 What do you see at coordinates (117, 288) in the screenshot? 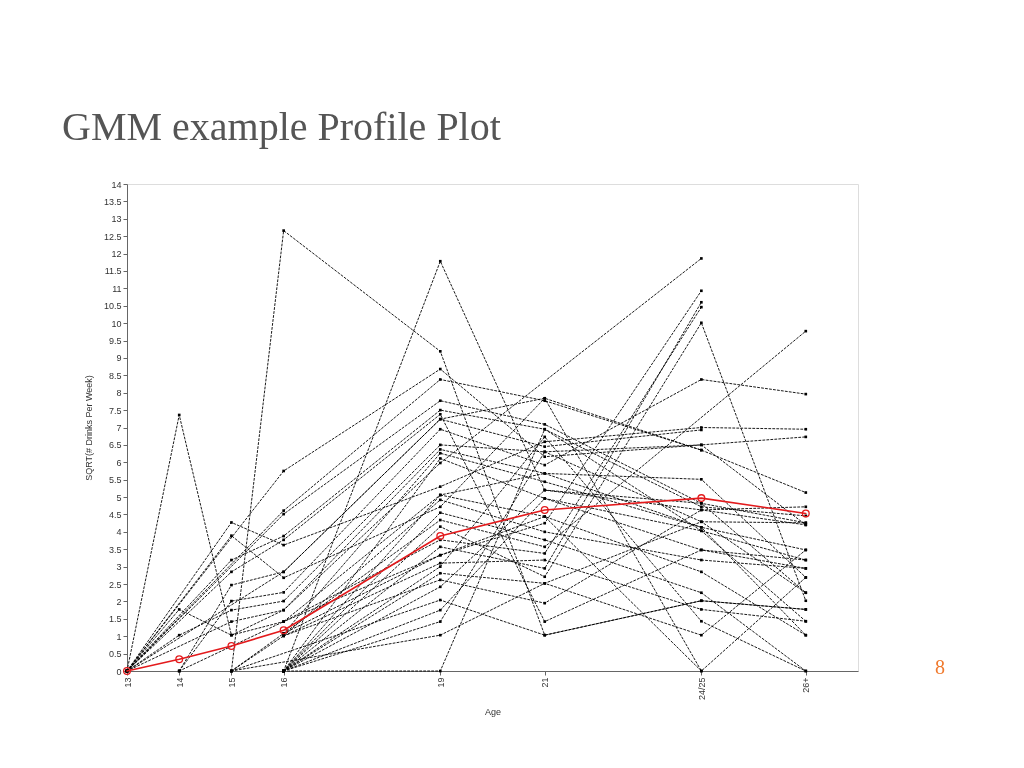
I see `y-tick-label: 11` at bounding box center [117, 288].